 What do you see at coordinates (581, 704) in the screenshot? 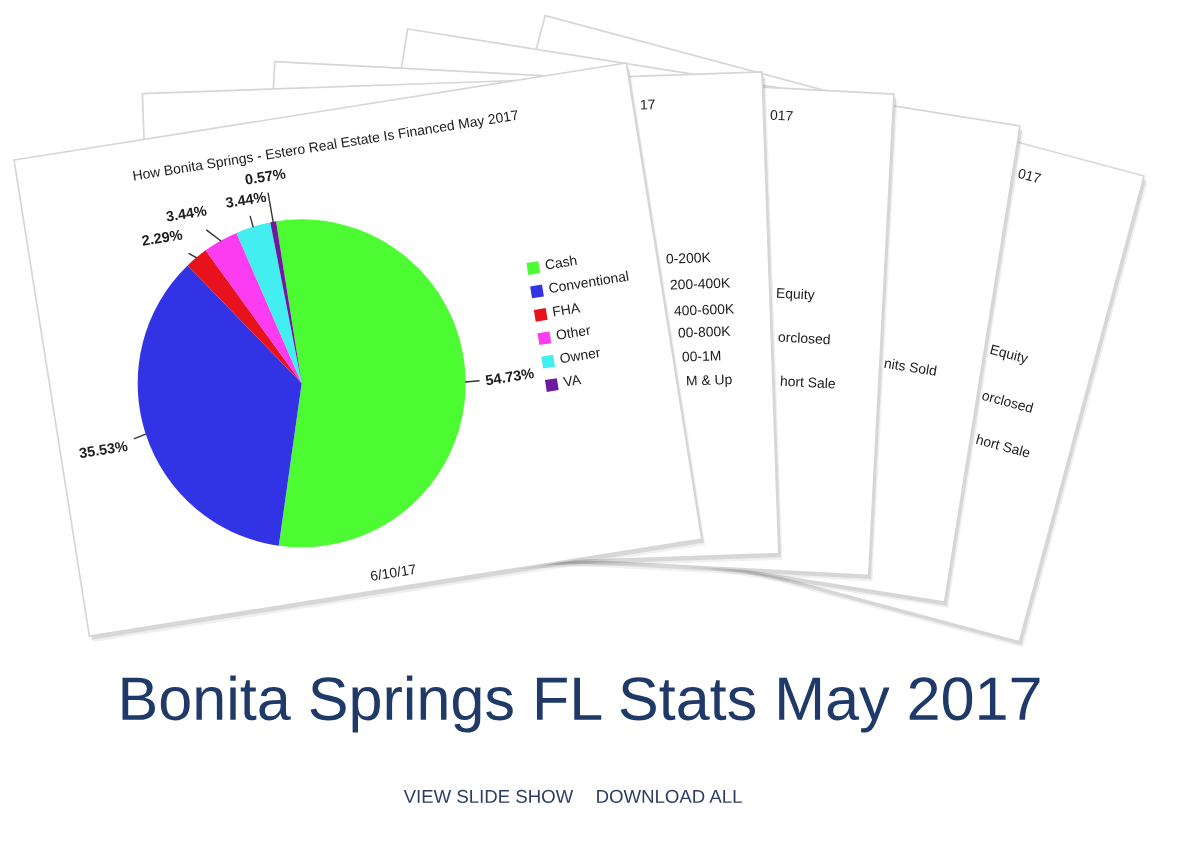
I see `text: Bonita Springs FL Stats May 2017` at bounding box center [581, 704].